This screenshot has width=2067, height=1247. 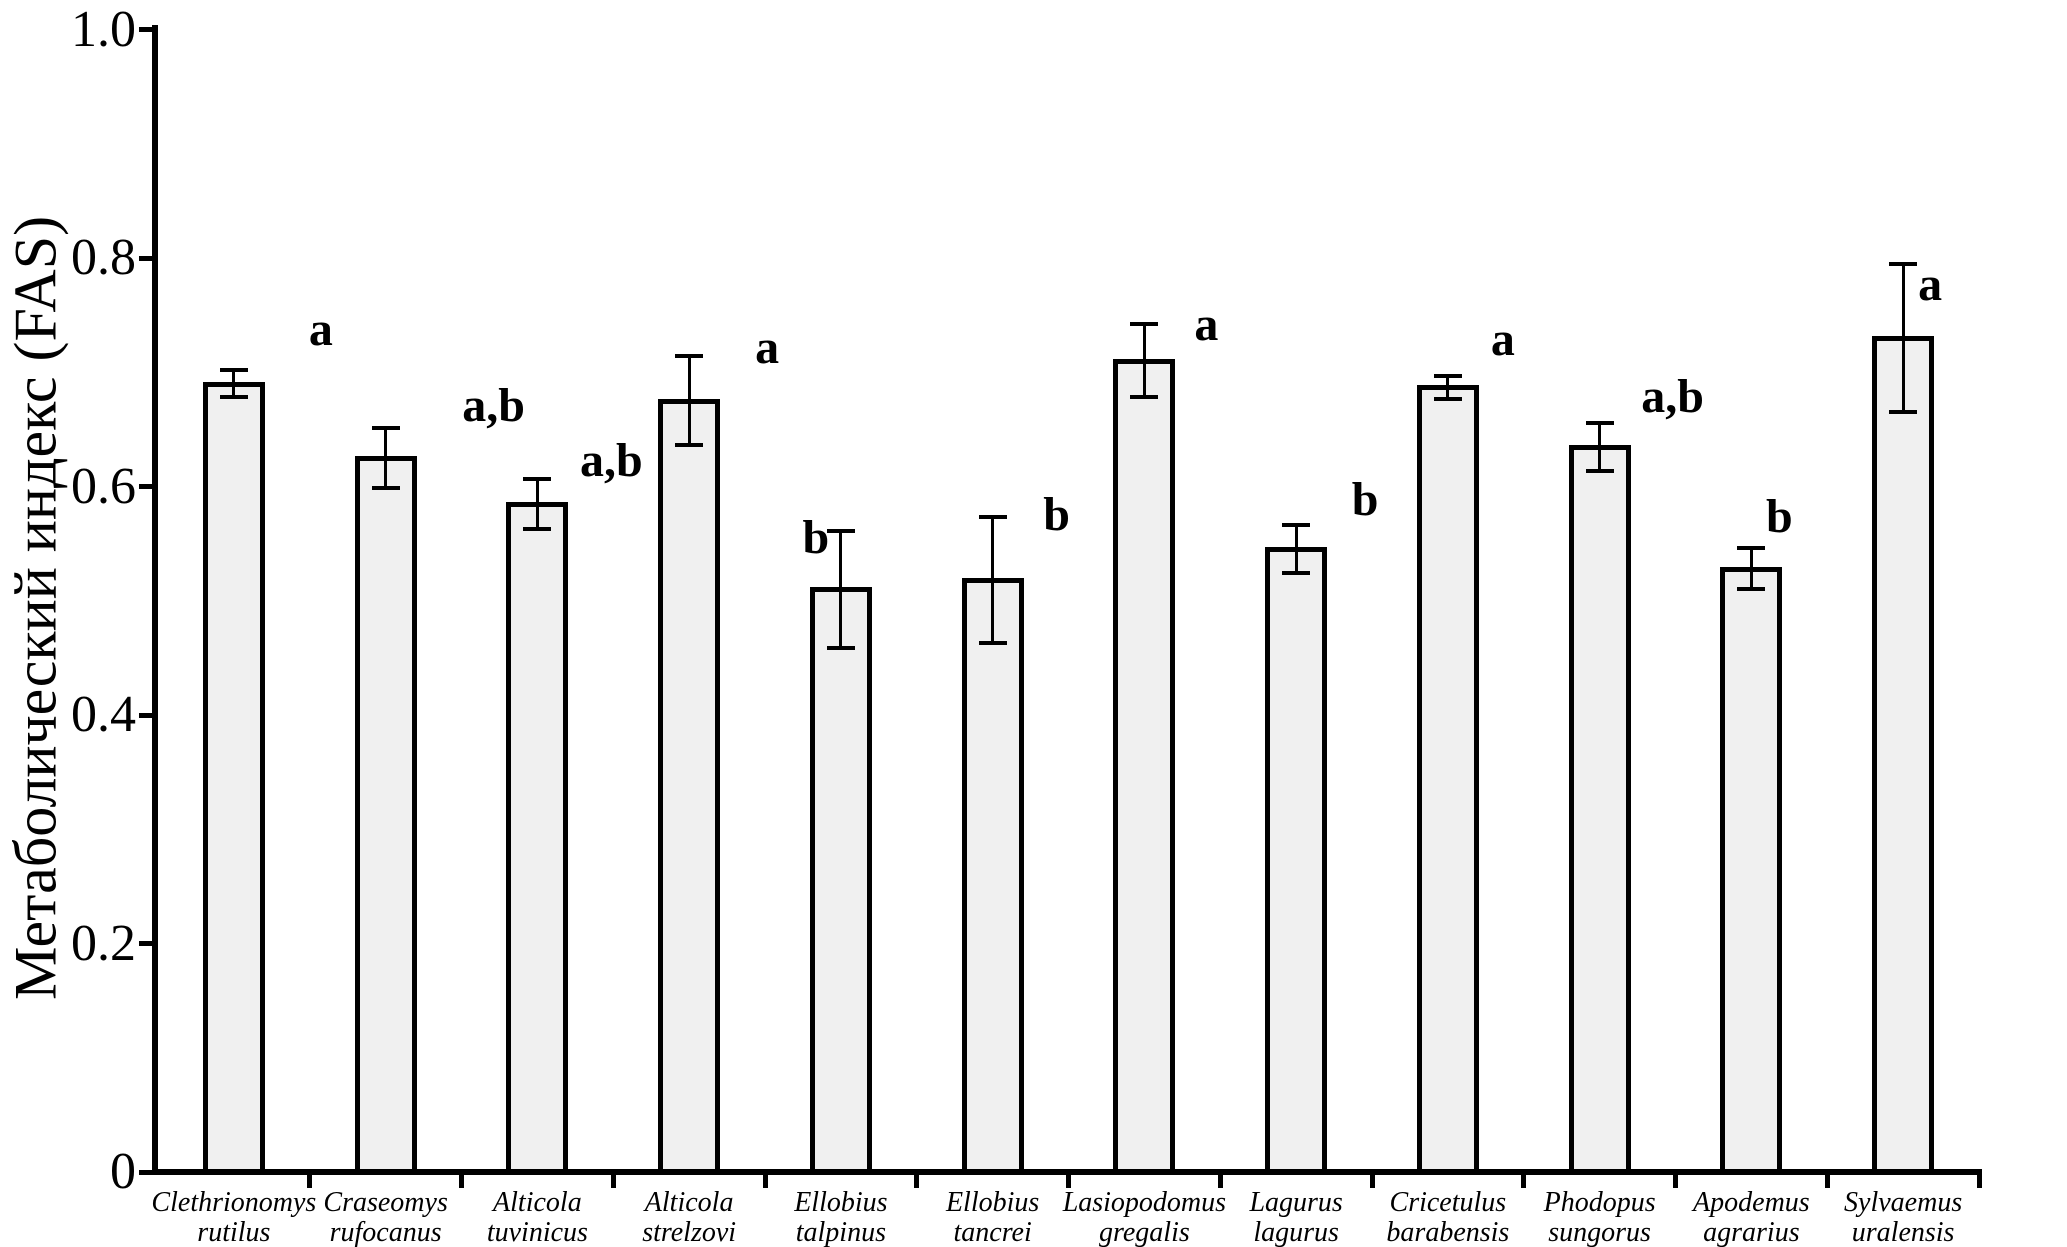 I want to click on species-genus: Apodemus, so click(x=1751, y=1202).